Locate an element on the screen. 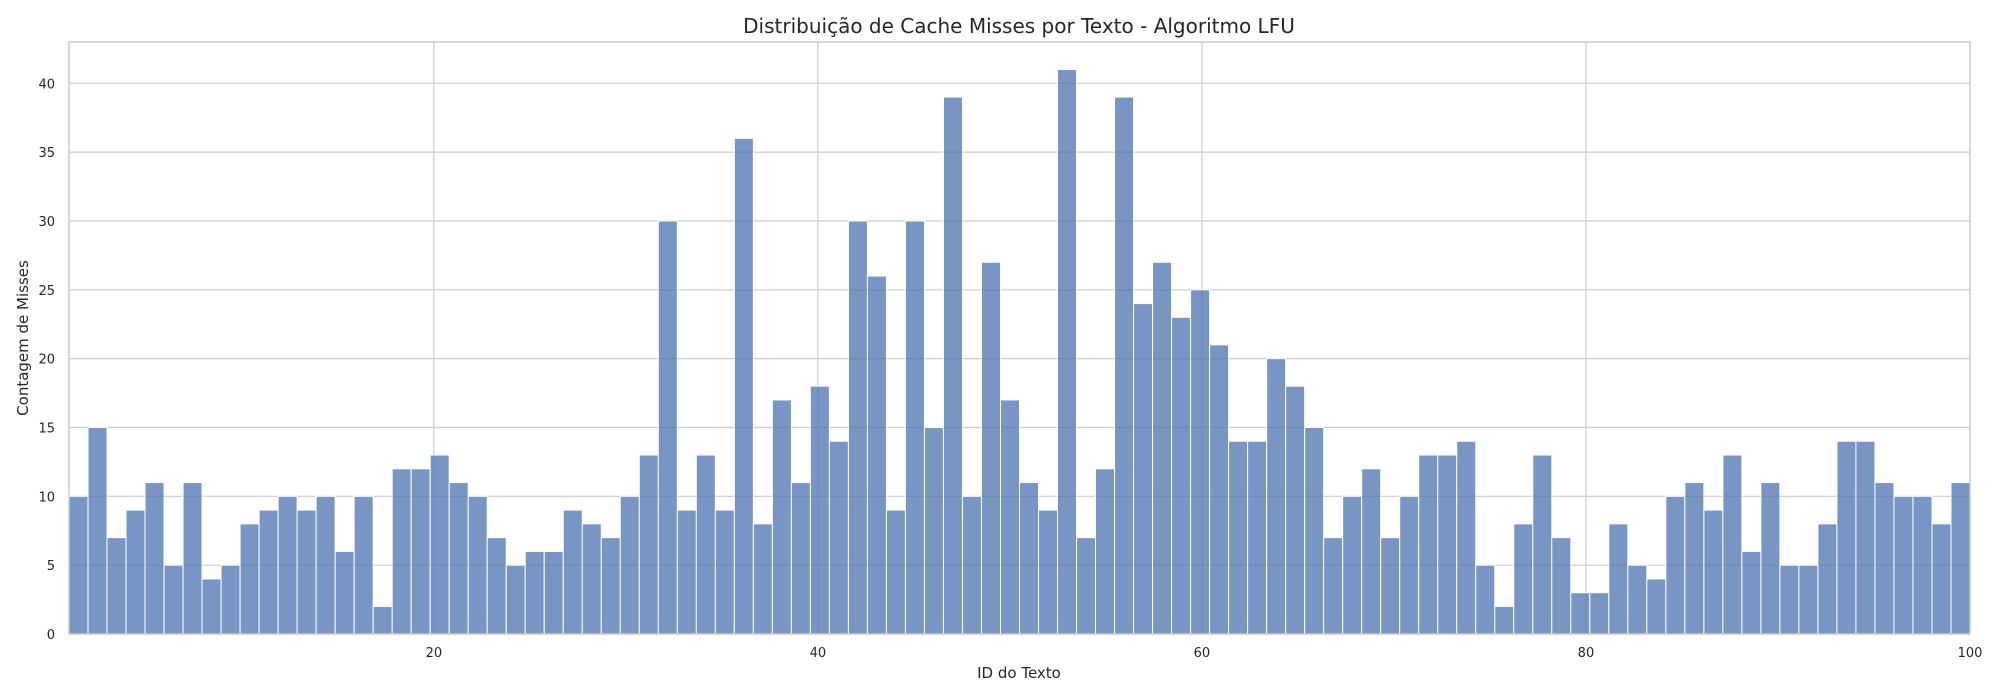 This screenshot has width=2000, height=700. y-tick-label: 20 is located at coordinates (46, 360).